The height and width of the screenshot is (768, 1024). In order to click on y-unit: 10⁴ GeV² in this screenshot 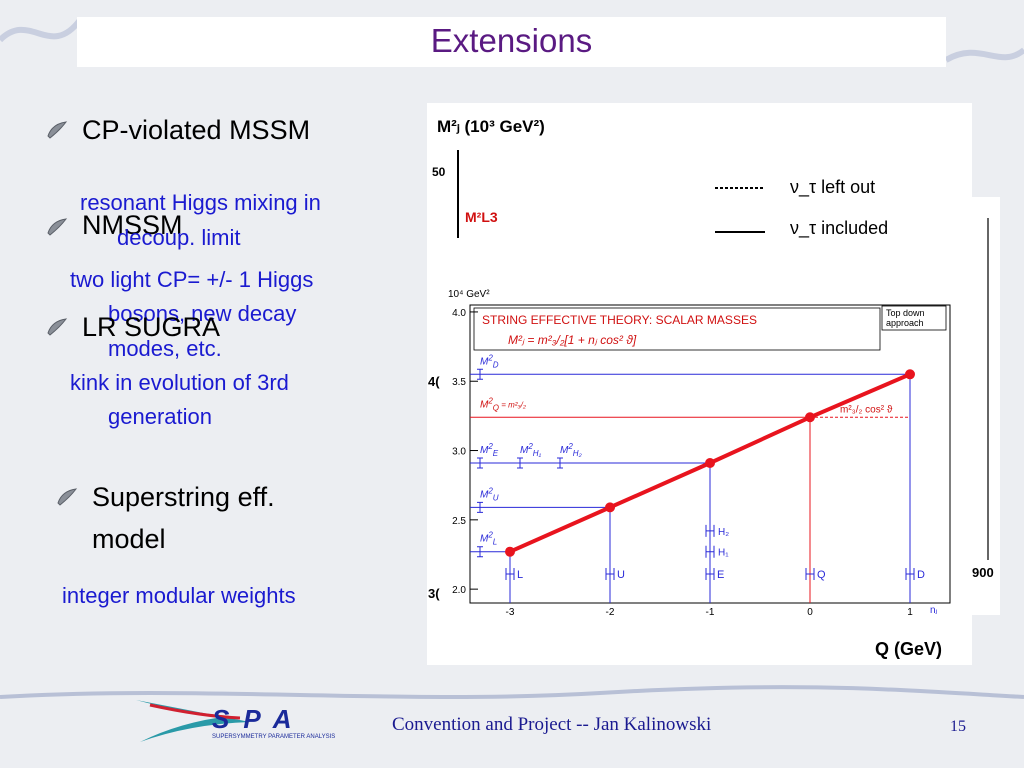, I will do `click(469, 294)`.